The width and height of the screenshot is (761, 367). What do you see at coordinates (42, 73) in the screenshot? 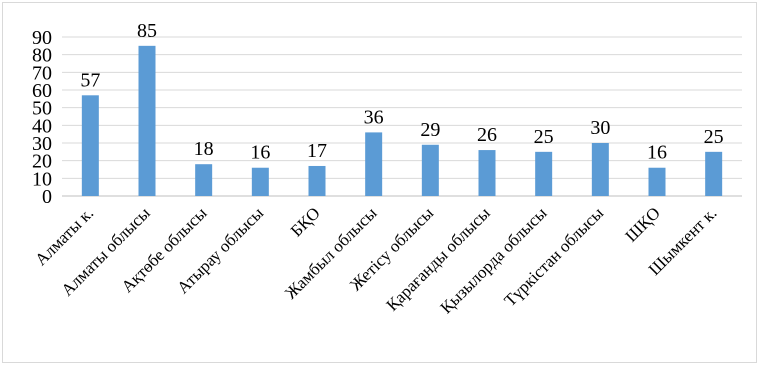
I see `y-tick-label: 70` at bounding box center [42, 73].